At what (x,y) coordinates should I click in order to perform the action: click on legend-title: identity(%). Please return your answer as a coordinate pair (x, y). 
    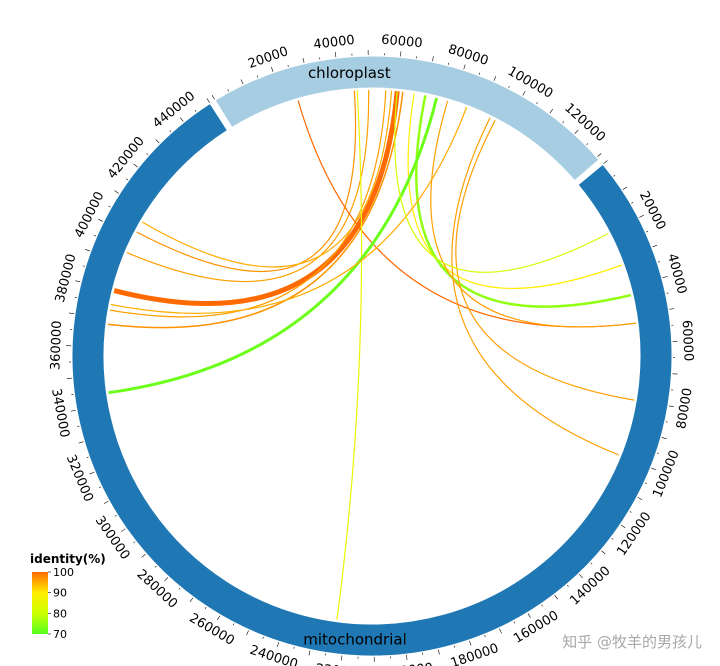
    Looking at the image, I should click on (68, 559).